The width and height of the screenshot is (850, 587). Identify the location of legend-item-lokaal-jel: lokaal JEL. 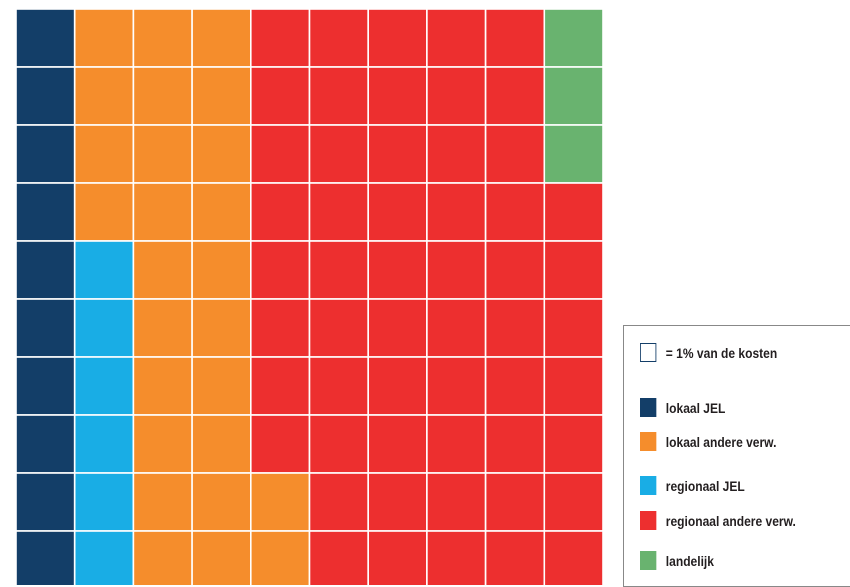
(682, 407).